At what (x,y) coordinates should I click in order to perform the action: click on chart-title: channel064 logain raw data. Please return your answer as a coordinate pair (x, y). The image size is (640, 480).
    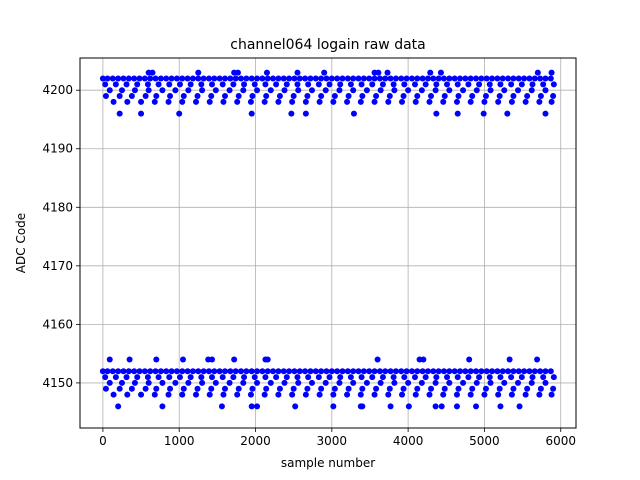
    Looking at the image, I should click on (327, 45).